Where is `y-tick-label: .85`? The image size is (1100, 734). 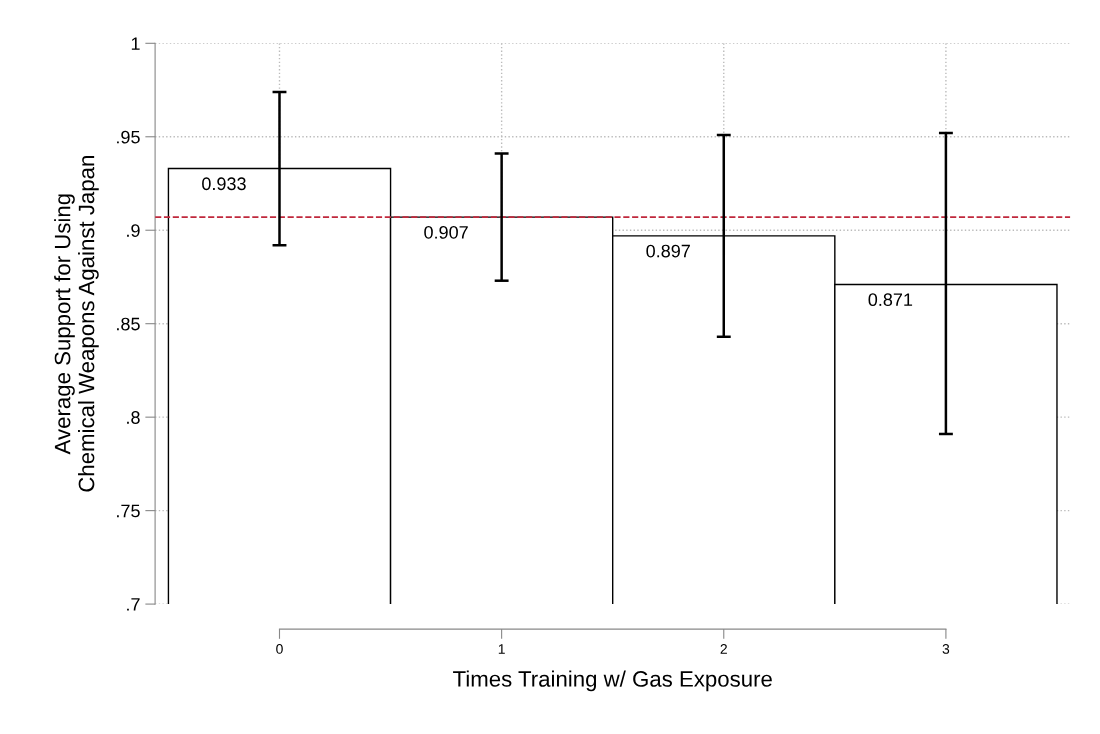
y-tick-label: .85 is located at coordinates (128, 324).